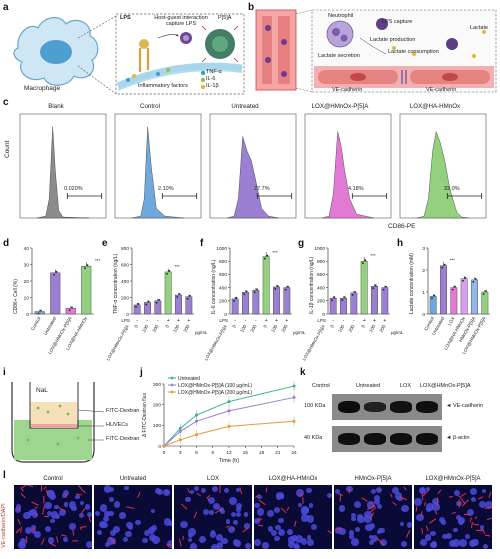  I want to click on lps-sign-g-0: -, so click(333, 321).